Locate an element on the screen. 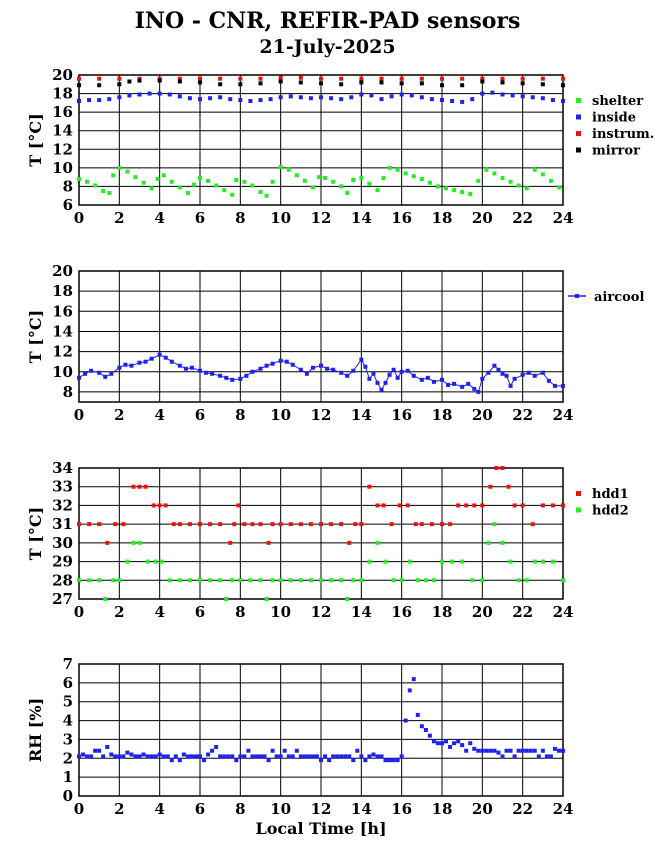 The image size is (655, 860). y-axis-label: T [°C] is located at coordinates (35, 336).